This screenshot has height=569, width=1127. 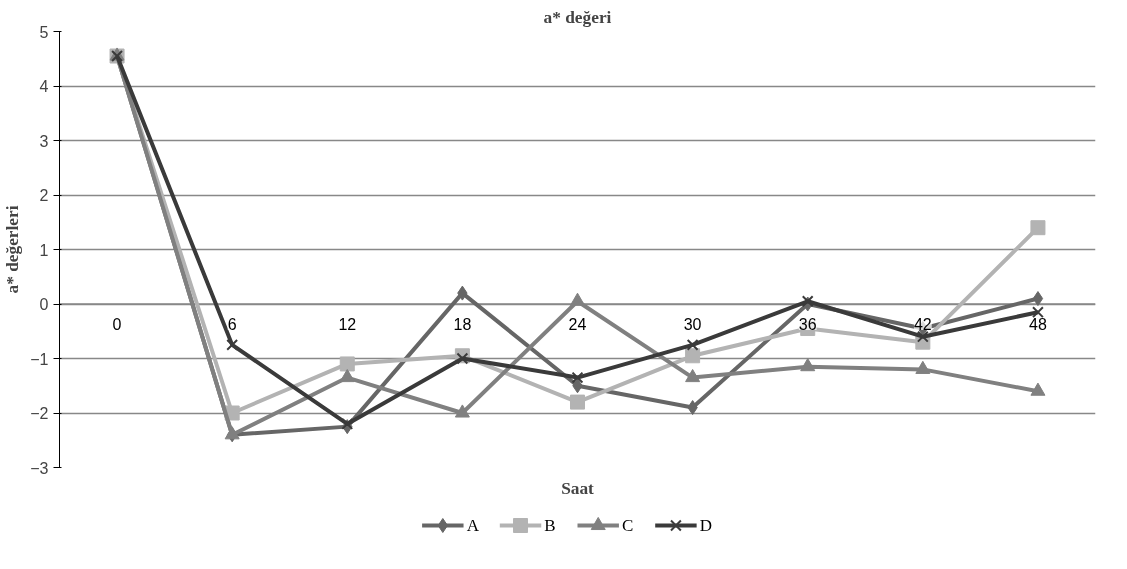 I want to click on x-tick-label: 30, so click(x=692, y=324).